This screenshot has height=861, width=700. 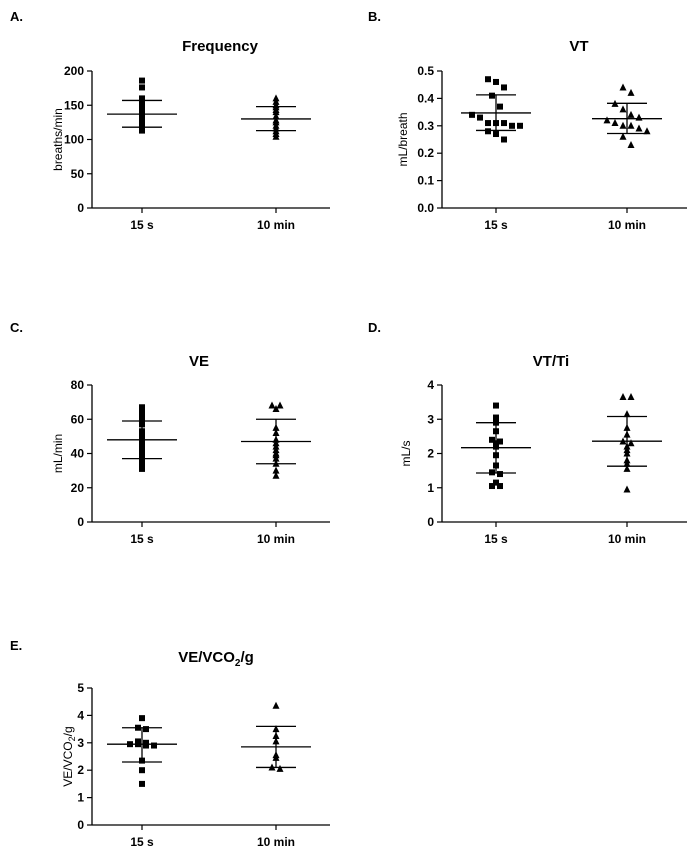 What do you see at coordinates (69, 756) in the screenshot?
I see `y-axis-label: VE/VCO2/g` at bounding box center [69, 756].